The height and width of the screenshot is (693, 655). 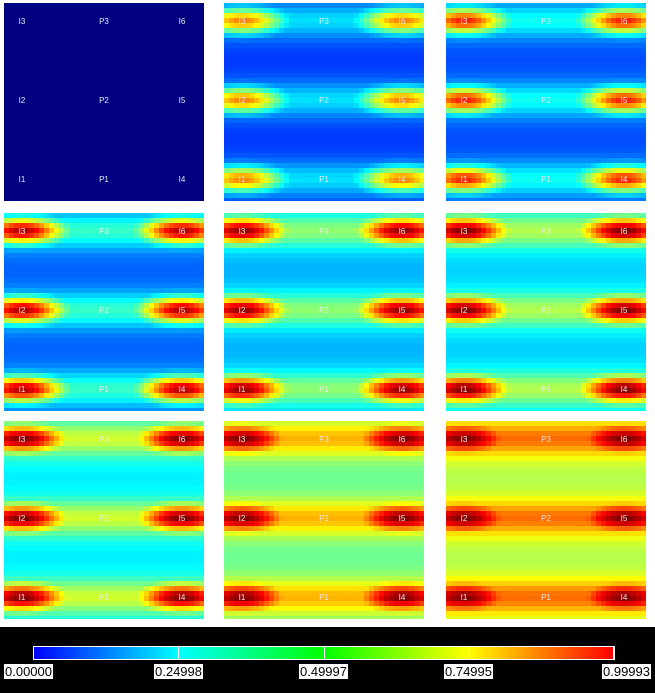 I want to click on point-label-i5: I5, so click(x=182, y=100).